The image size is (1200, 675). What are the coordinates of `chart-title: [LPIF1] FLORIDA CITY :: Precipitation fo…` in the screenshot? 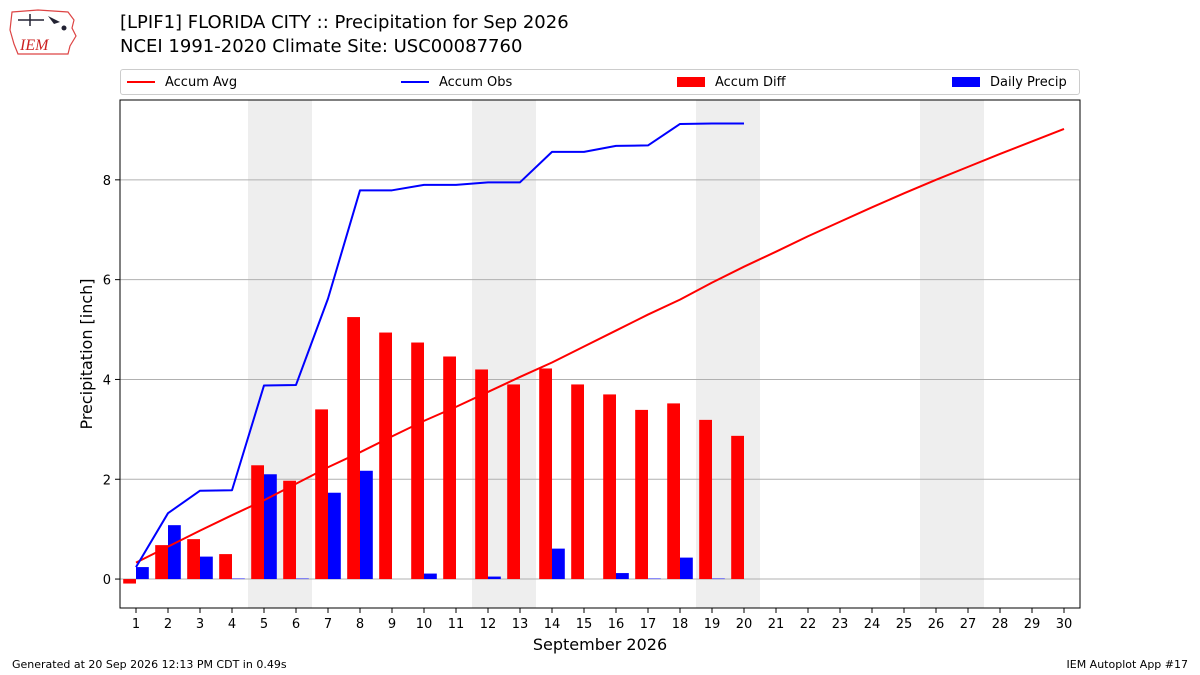 It's located at (344, 22).